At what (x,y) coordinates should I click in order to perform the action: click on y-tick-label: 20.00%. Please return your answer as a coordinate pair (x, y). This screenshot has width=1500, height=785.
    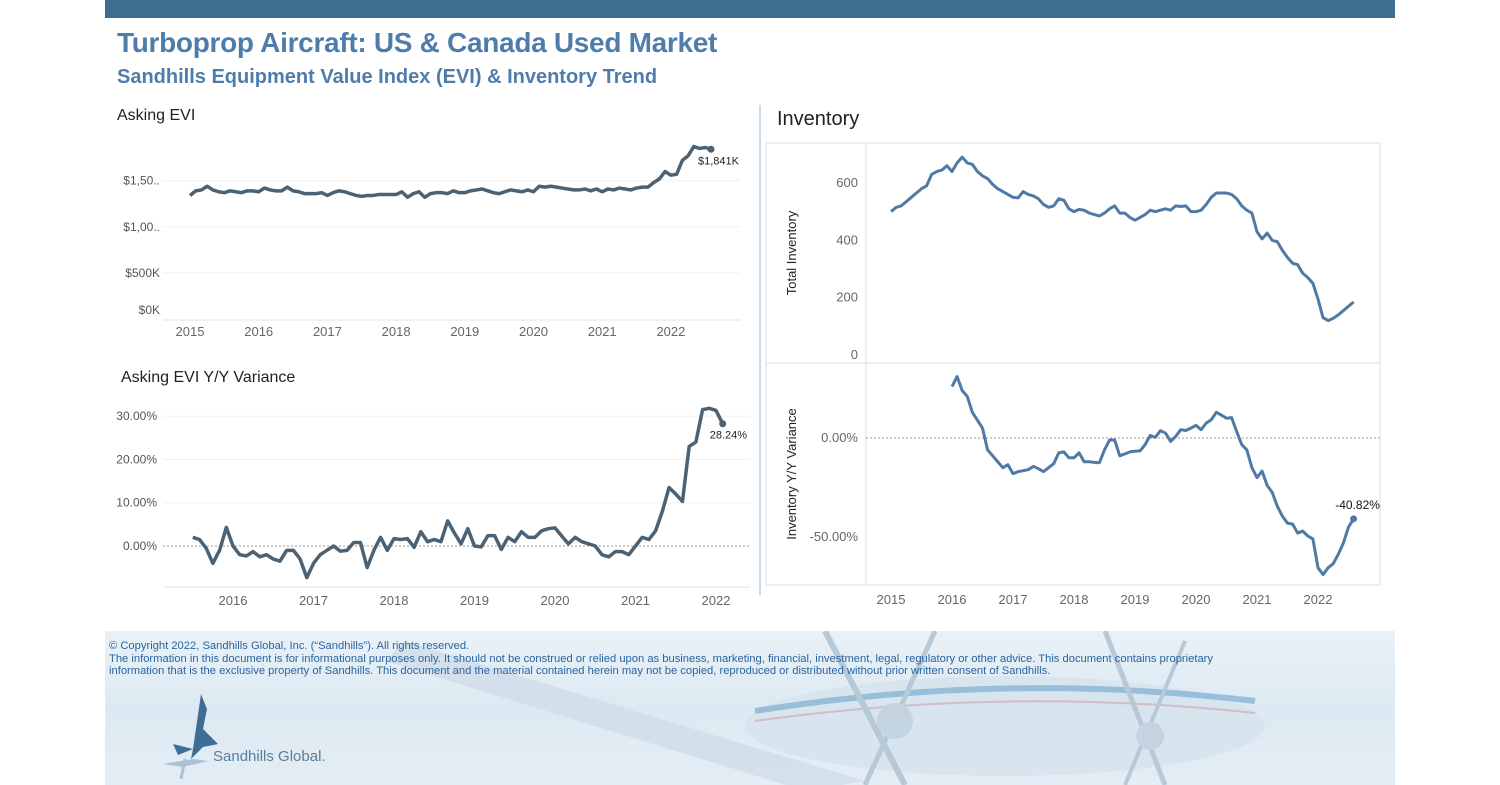
    Looking at the image, I should click on (136, 459).